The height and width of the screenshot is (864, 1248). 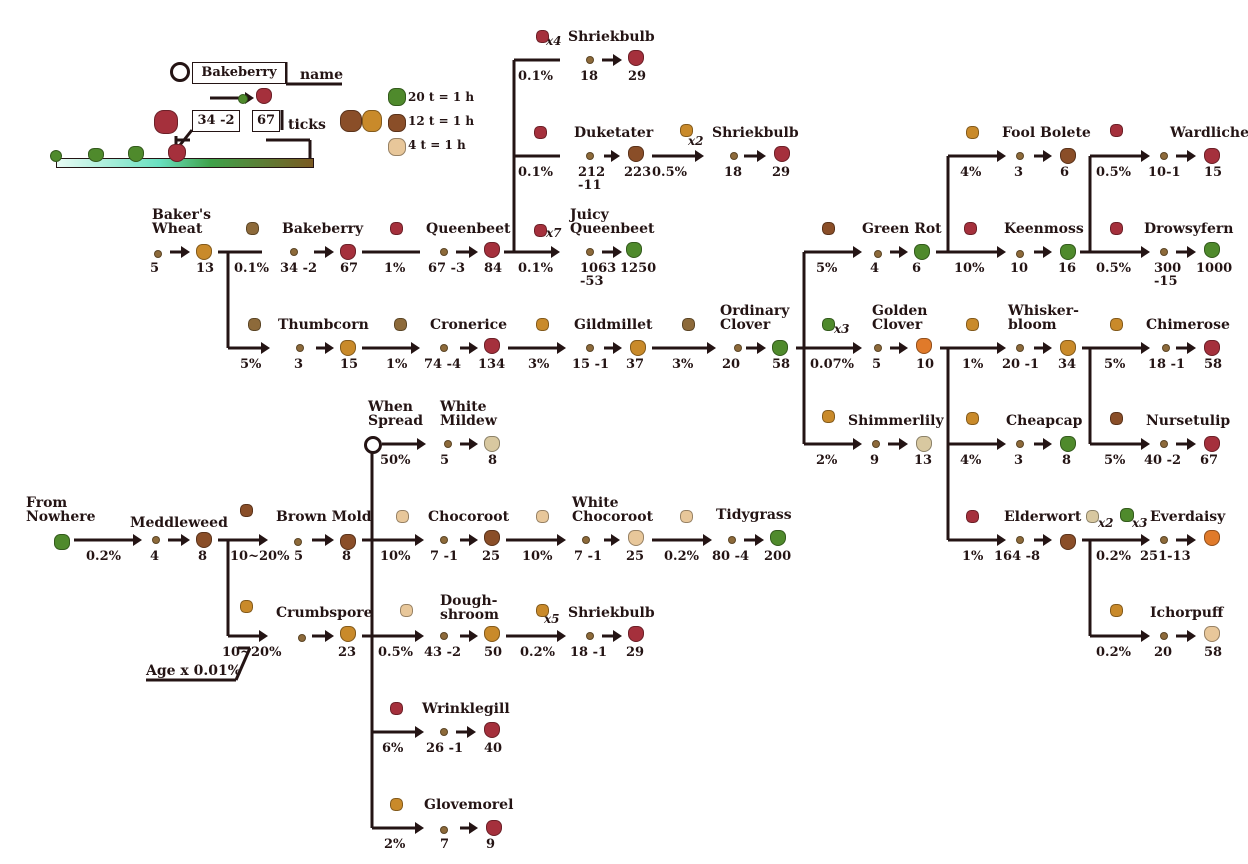 I want to click on cronerice-seed-icon, so click(x=444, y=348).